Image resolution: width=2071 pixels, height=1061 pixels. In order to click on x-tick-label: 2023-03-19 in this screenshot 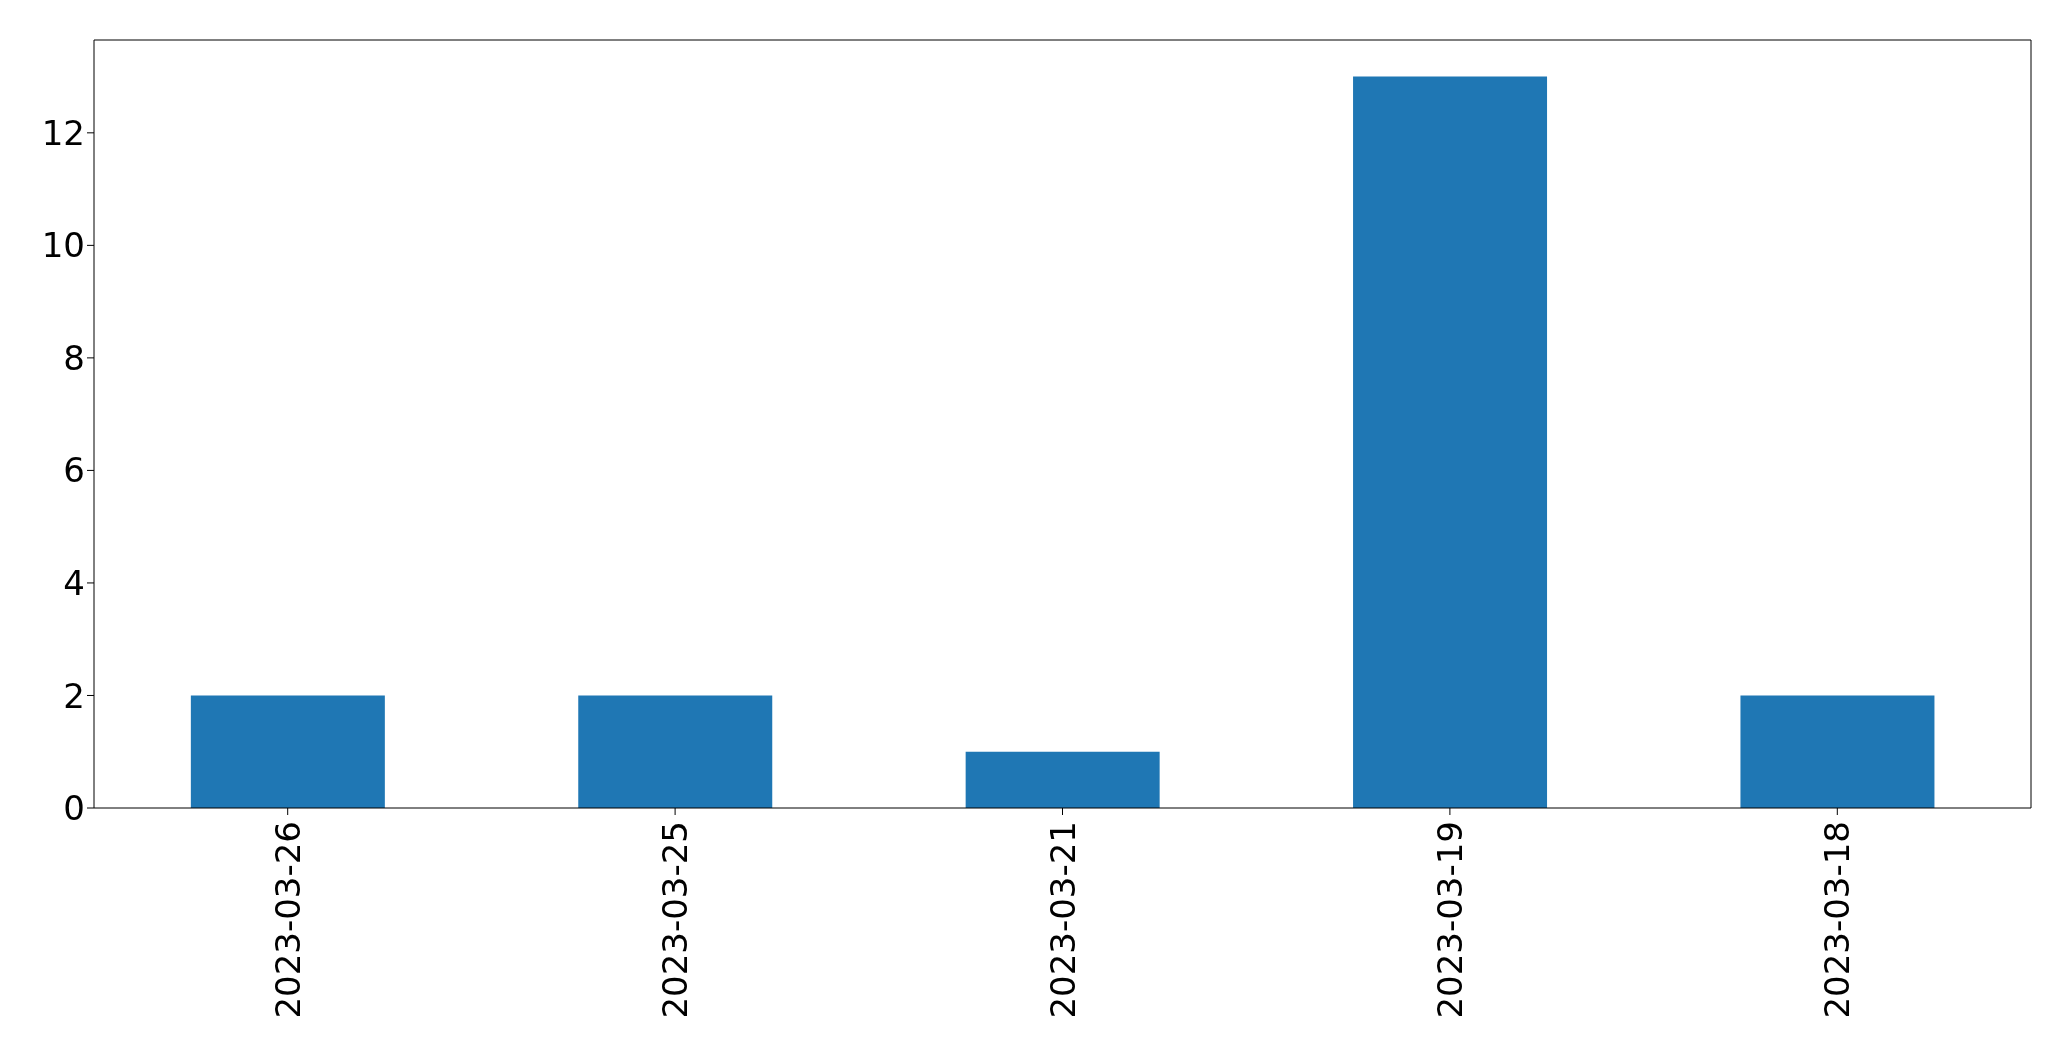, I will do `click(1449, 920)`.